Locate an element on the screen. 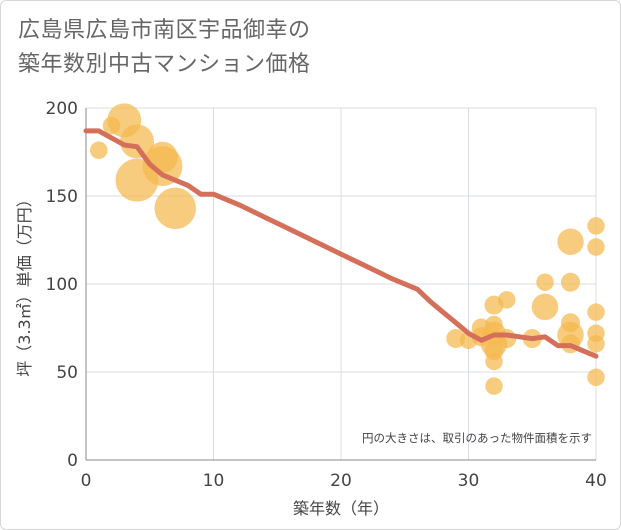 This screenshot has width=621, height=530. bubble-size-note: 円の大きさは、取引のあった物件面積を示す is located at coordinates (477, 438).